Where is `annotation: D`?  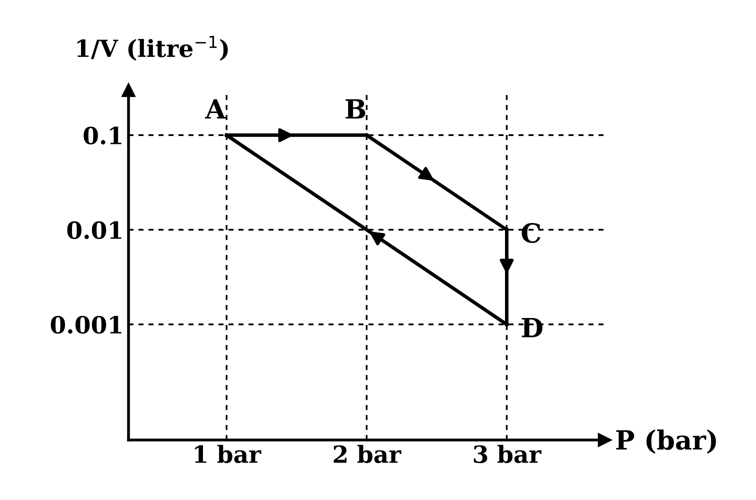 annotation: D is located at coordinates (532, 328).